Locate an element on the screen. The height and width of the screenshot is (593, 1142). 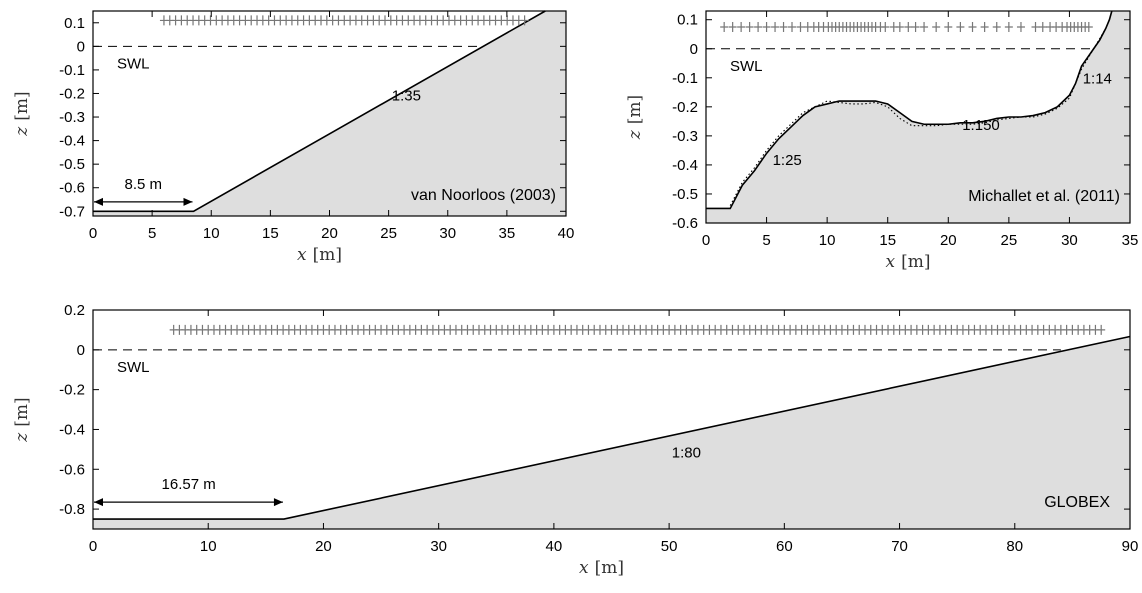
y-axis-var: z is located at coordinates (22, 131).